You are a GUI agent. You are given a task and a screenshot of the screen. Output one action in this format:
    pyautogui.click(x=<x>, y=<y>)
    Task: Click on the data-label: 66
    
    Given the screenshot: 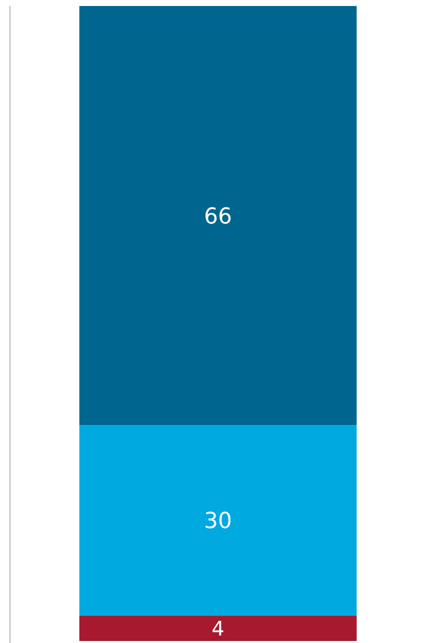 What is the action you would take?
    pyautogui.click(x=218, y=217)
    